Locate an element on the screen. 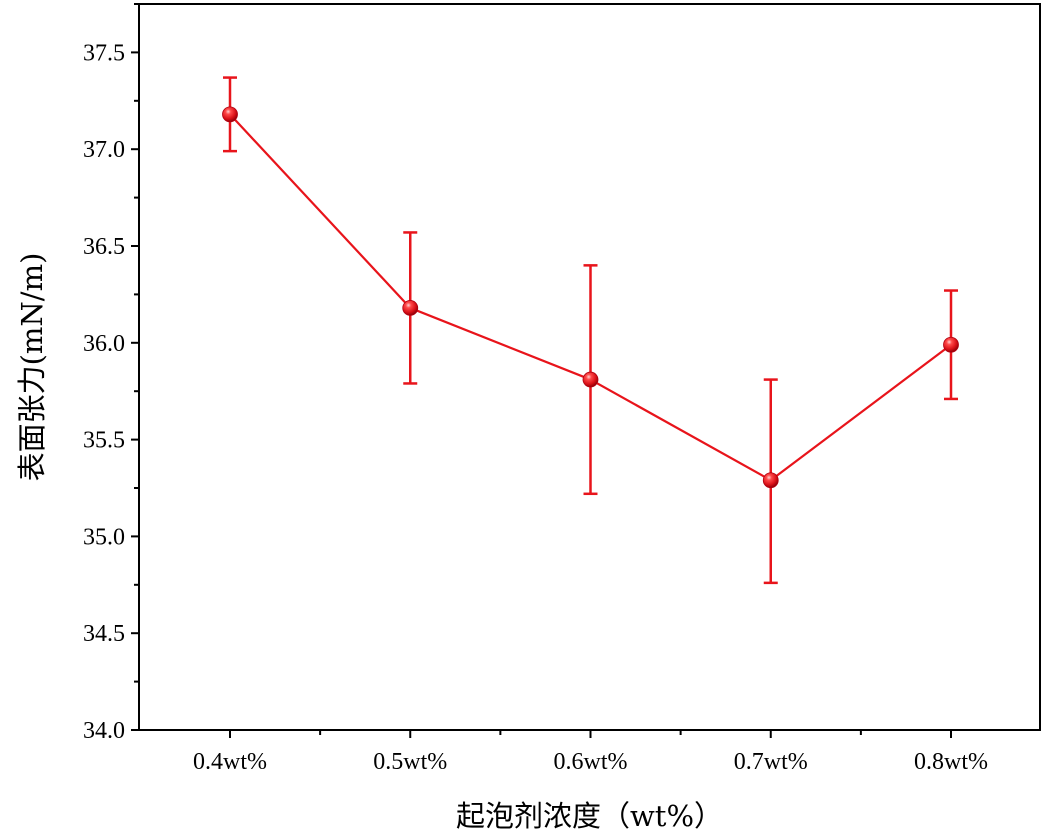 The width and height of the screenshot is (1044, 833). x-axis-title: 起泡剂浓度（wt%） is located at coordinates (589, 816).